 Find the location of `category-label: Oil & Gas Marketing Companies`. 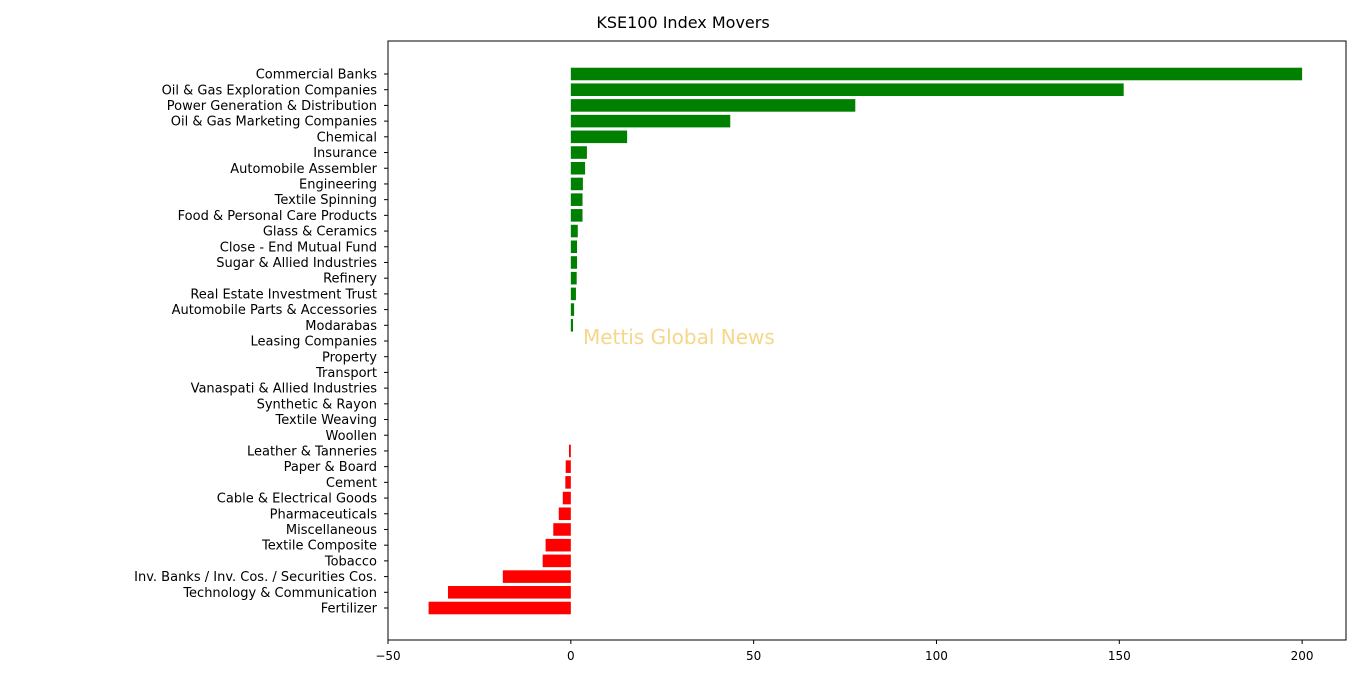

category-label: Oil & Gas Marketing Companies is located at coordinates (274, 122).